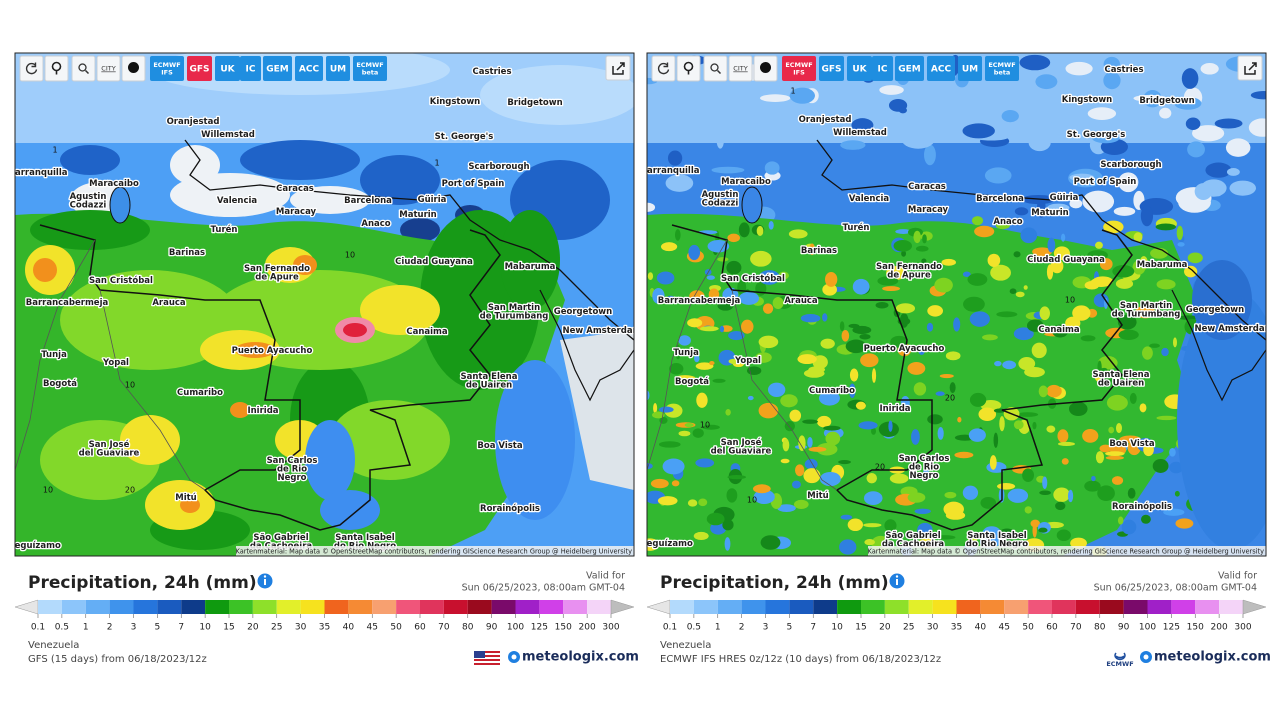 This screenshot has height=720, width=1280. Describe the element at coordinates (720, 195) in the screenshot. I see `city-label-line: Agustin` at that location.